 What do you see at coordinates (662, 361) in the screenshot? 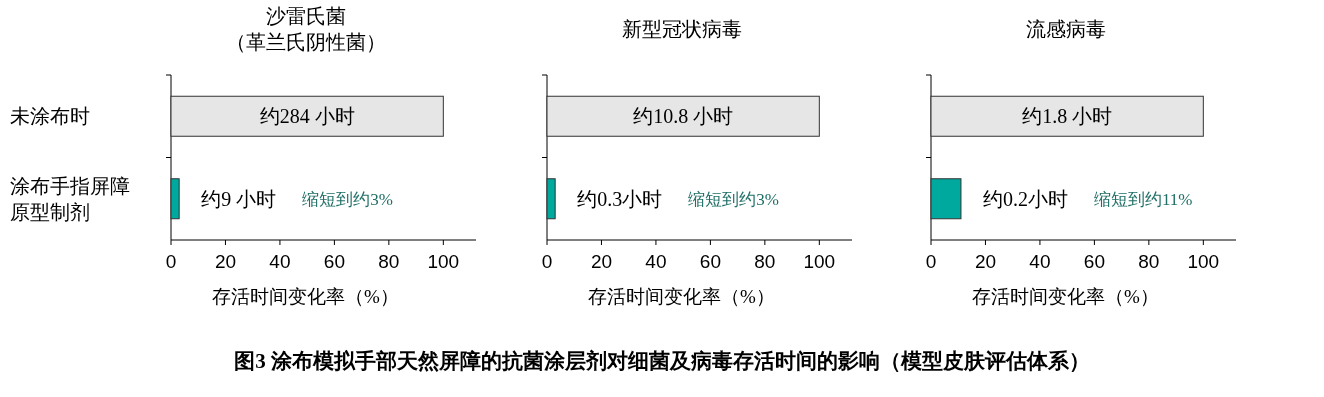
I see `caption: 图3 涂布模拟手部天然屏障的抗菌涂层剂对细菌及病毒存活时间的影响（模型皮肤评估体系）` at bounding box center [662, 361].